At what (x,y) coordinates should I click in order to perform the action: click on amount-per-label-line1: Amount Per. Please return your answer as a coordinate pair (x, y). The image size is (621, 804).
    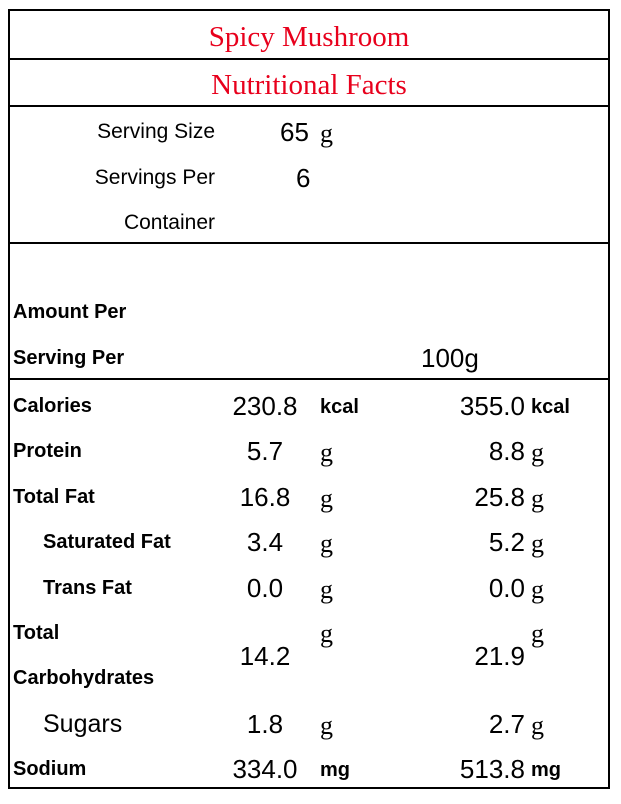
    Looking at the image, I should click on (70, 312).